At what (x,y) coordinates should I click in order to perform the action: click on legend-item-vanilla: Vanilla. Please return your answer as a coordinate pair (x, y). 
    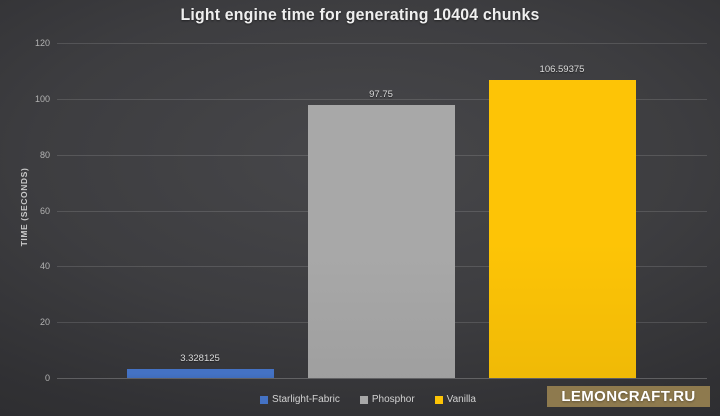
    Looking at the image, I should click on (455, 399).